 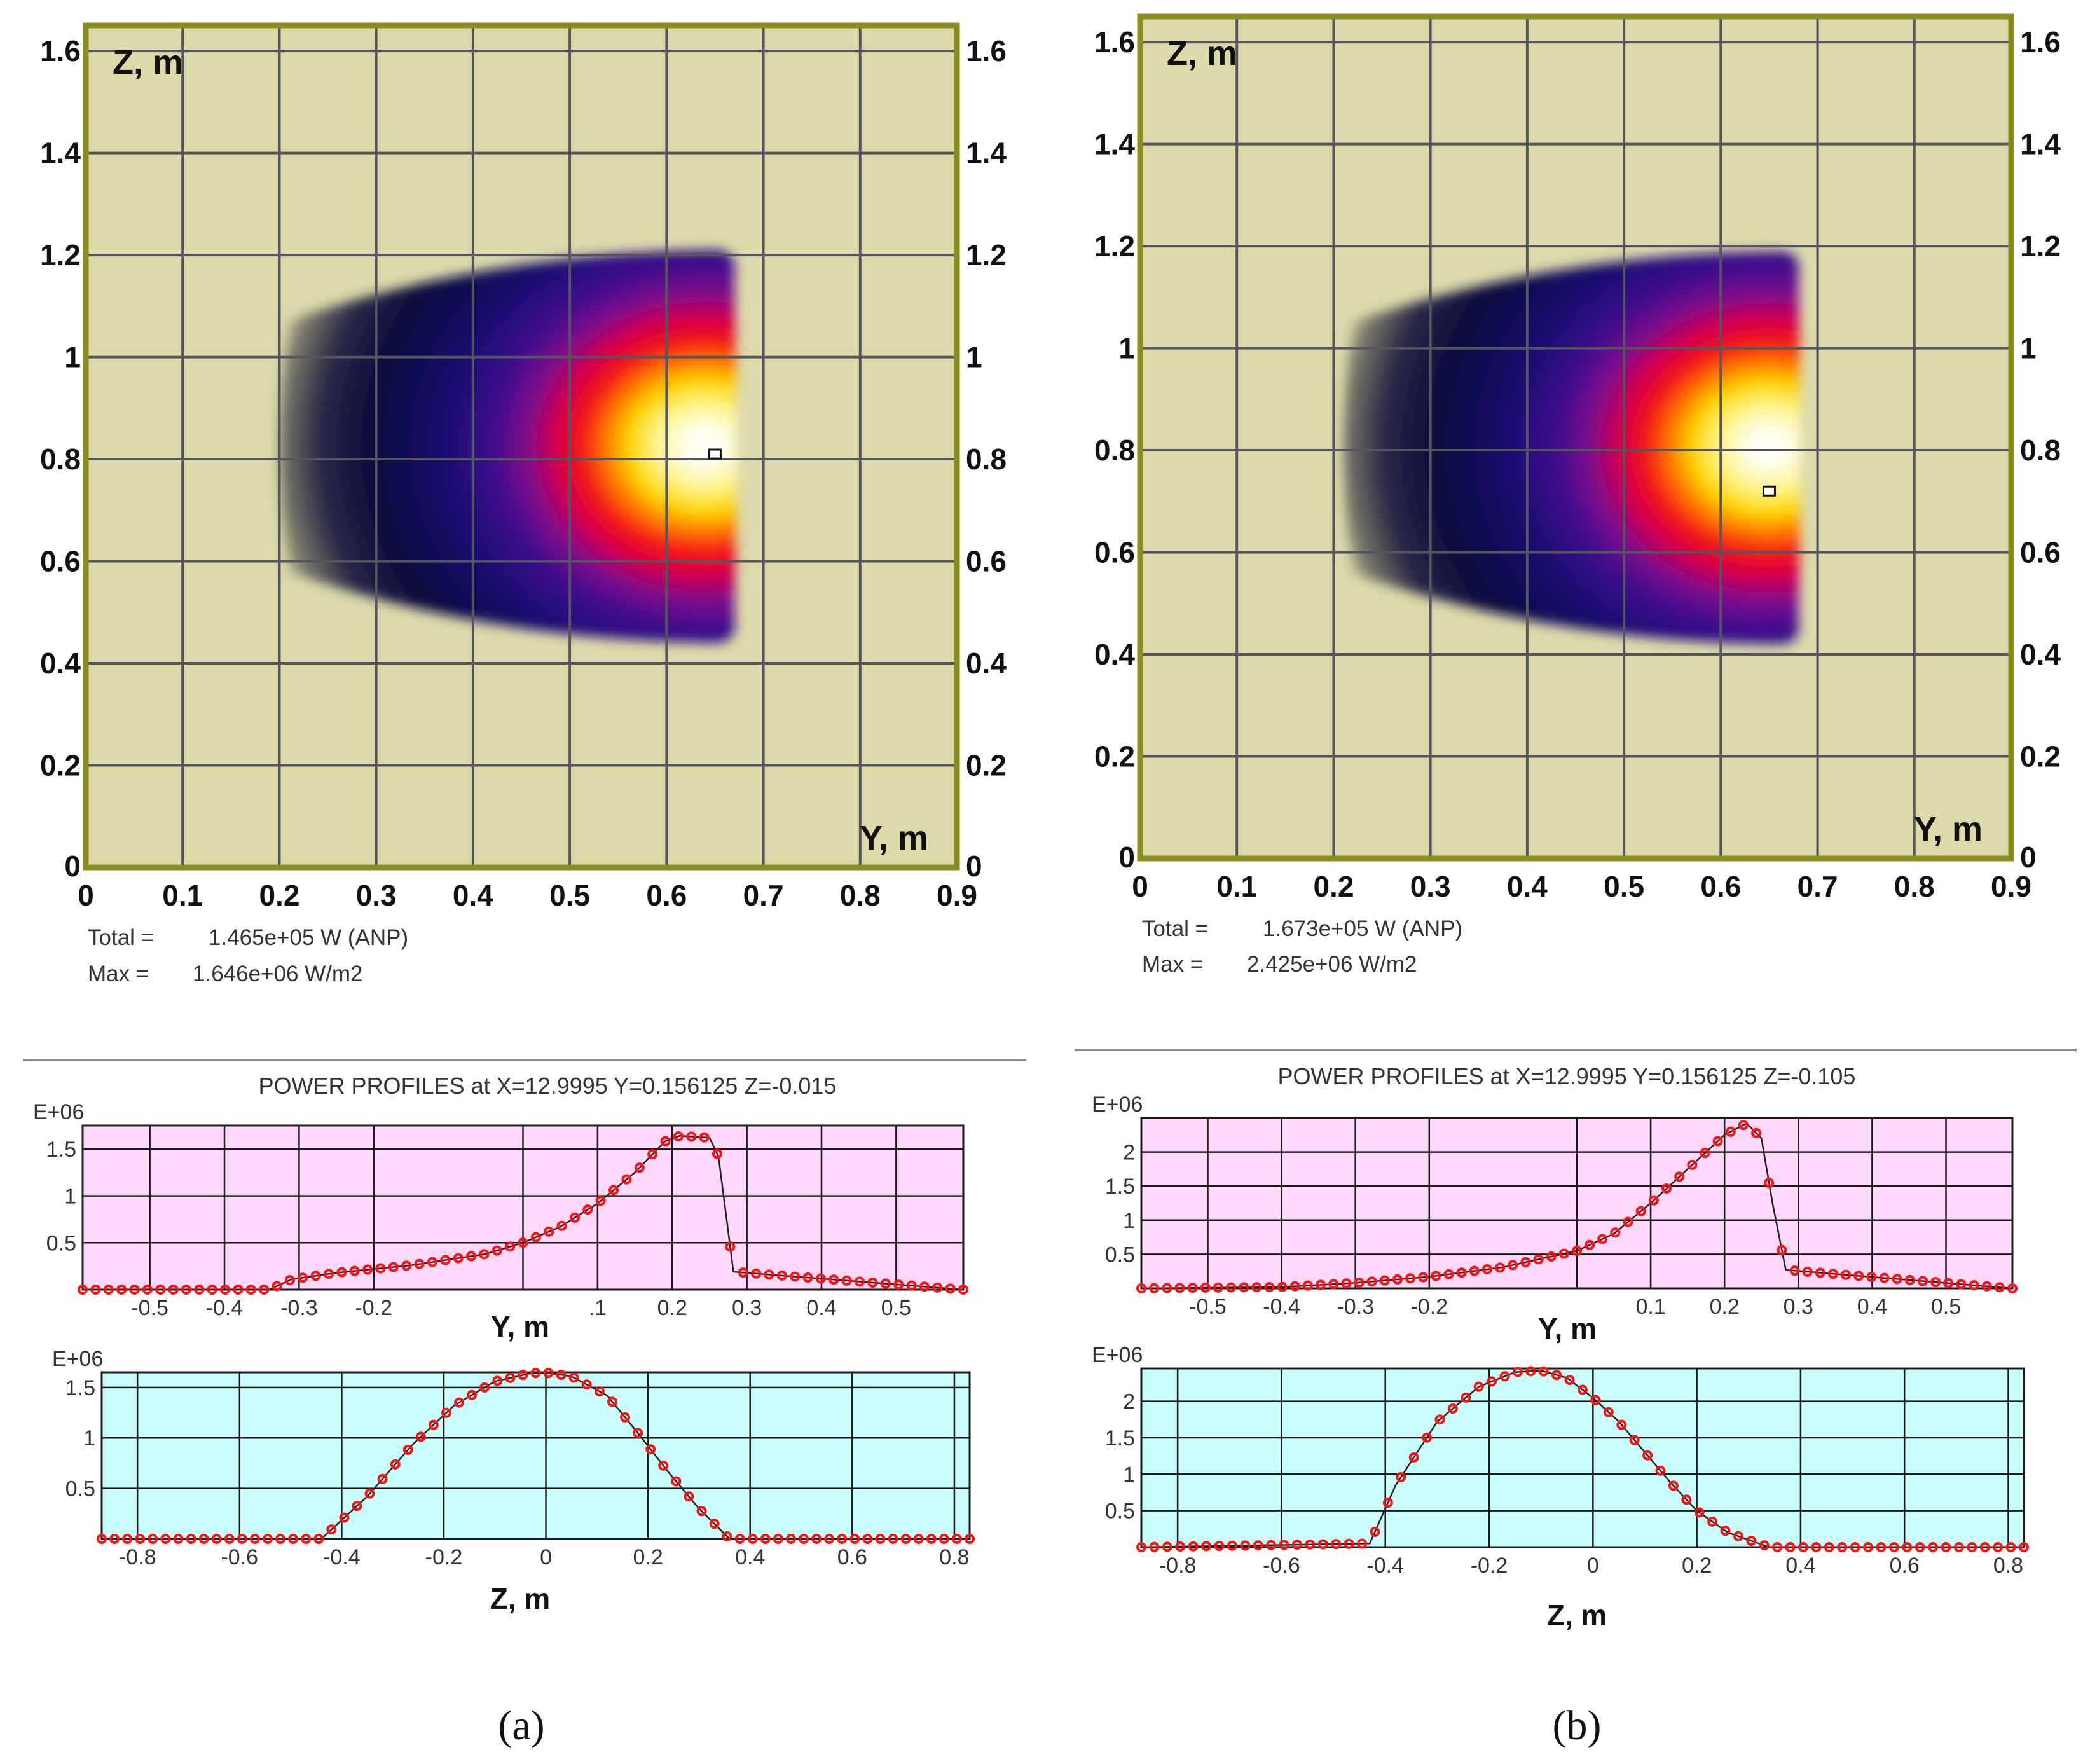 I want to click on x-tick-label: 0.6, so click(x=666, y=895).